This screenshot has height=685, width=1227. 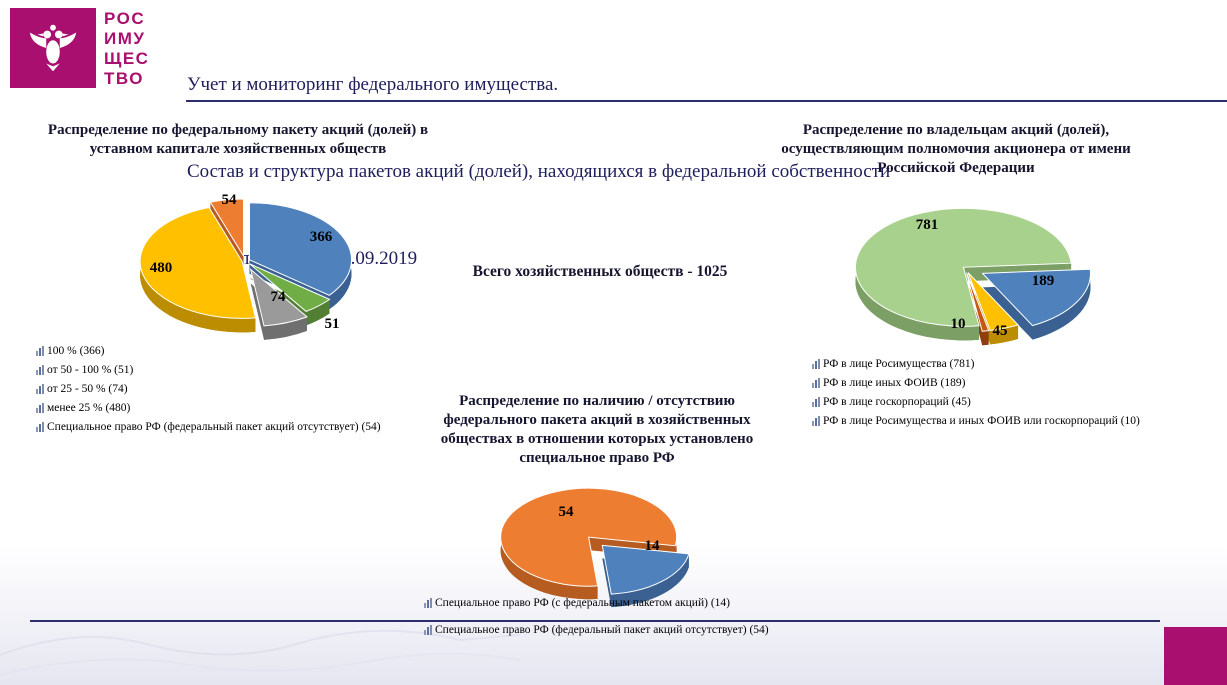 I want to click on legend-label: РФ в лице госкорпораций (45), so click(x=897, y=402).